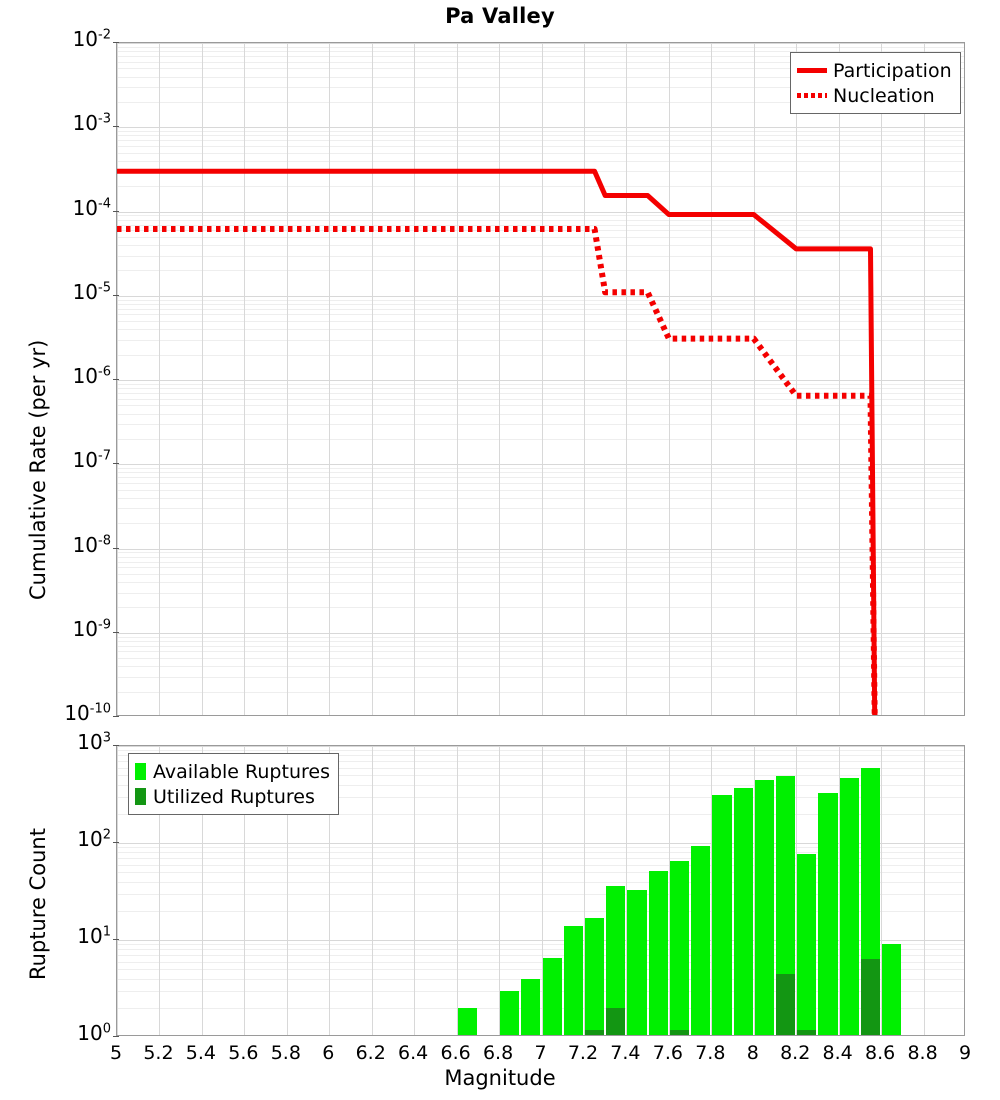 The width and height of the screenshot is (1000, 1100). What do you see at coordinates (922, 1053) in the screenshot?
I see `x-axis-tick-label: 8.8` at bounding box center [922, 1053].